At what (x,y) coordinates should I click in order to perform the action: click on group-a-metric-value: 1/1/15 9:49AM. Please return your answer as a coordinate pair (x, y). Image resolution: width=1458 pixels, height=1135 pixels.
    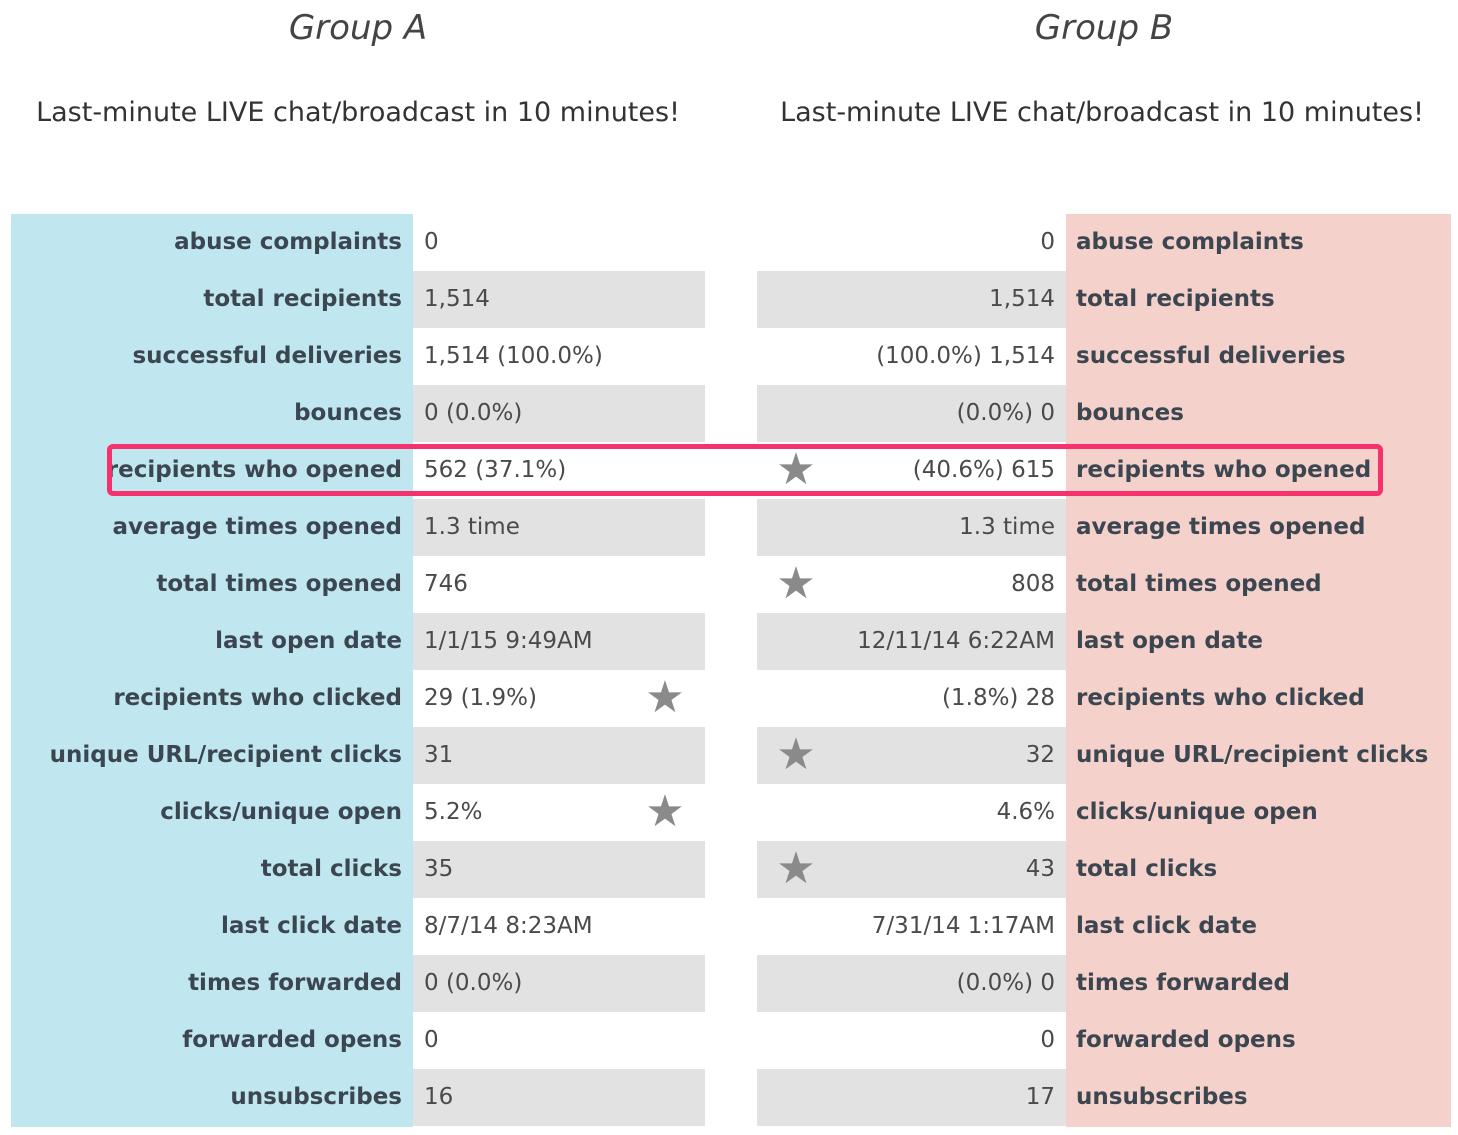
    Looking at the image, I should click on (559, 641).